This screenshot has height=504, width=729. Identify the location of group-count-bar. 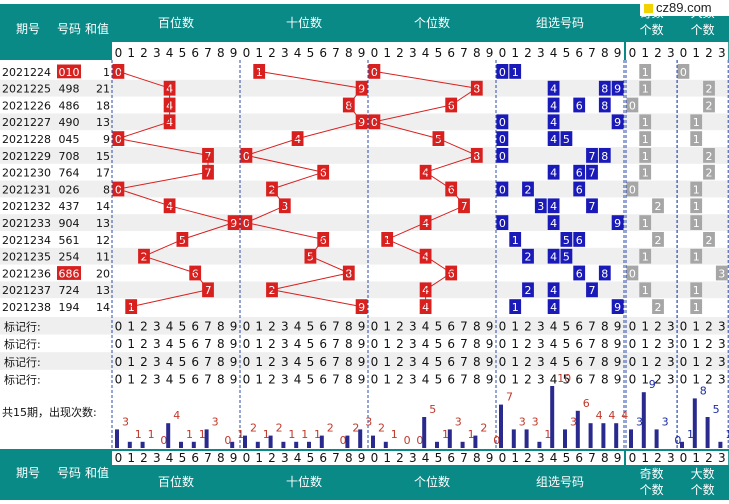
(603, 435).